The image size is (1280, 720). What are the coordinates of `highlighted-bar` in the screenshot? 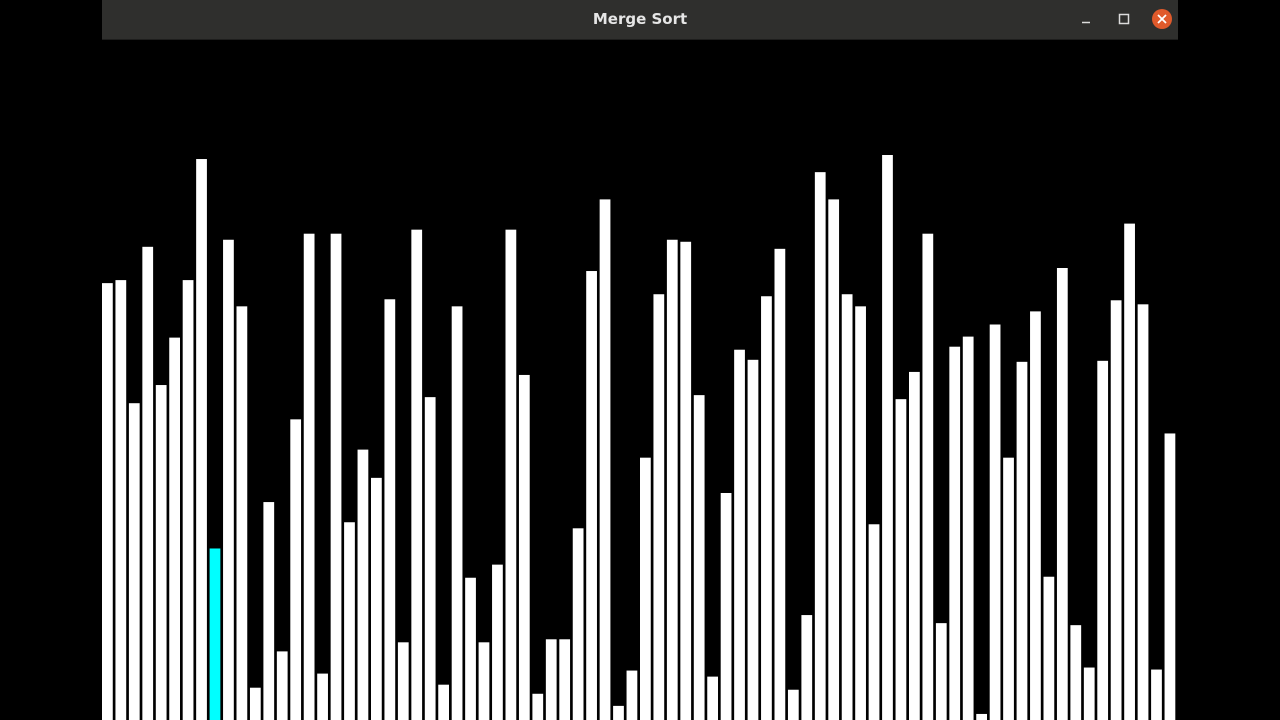 It's located at (215, 634).